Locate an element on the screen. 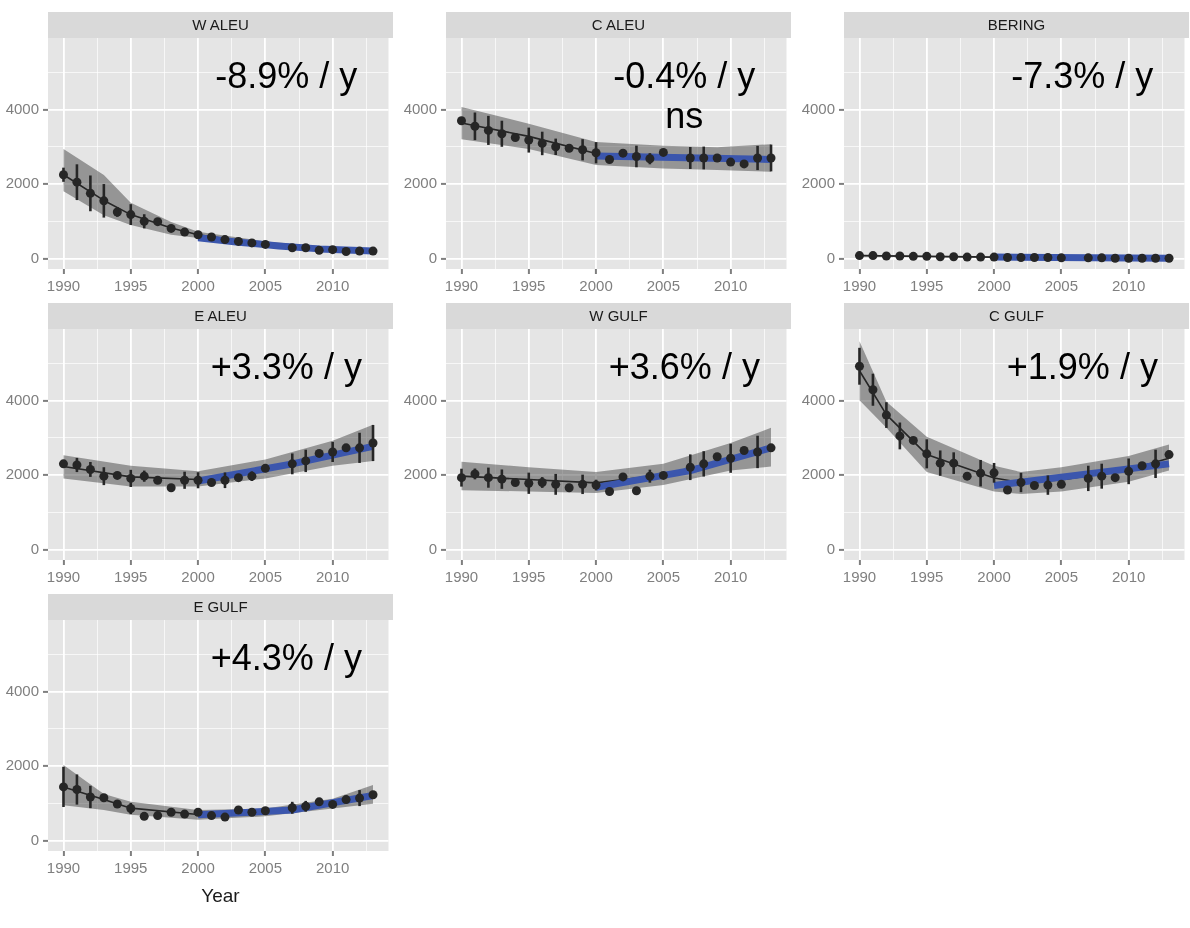  annotation: ns is located at coordinates (684, 115).